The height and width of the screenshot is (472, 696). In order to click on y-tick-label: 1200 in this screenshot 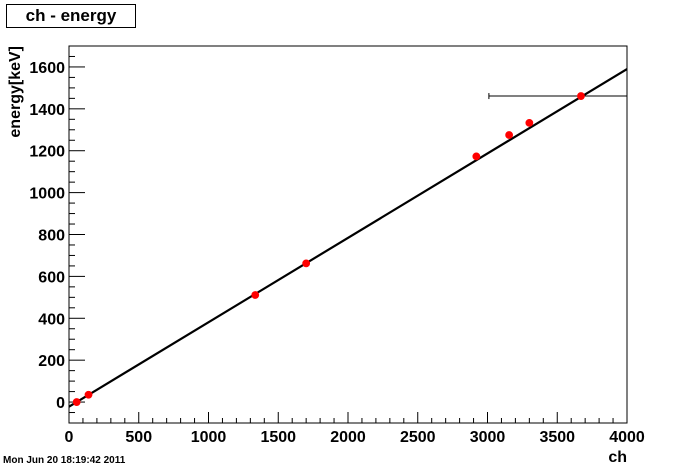, I will do `click(47, 152)`.